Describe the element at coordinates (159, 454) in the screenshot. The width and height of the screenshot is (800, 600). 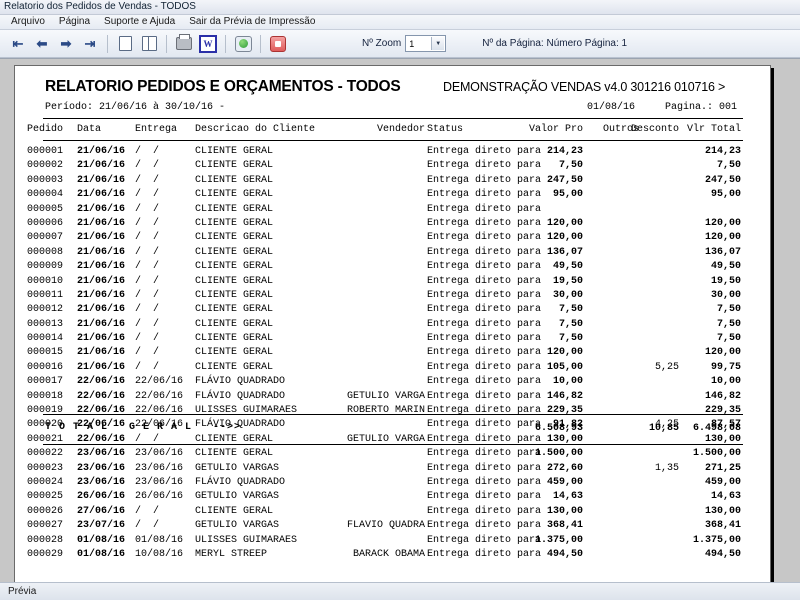
I see `cell-entrega: 23/06/16` at that location.